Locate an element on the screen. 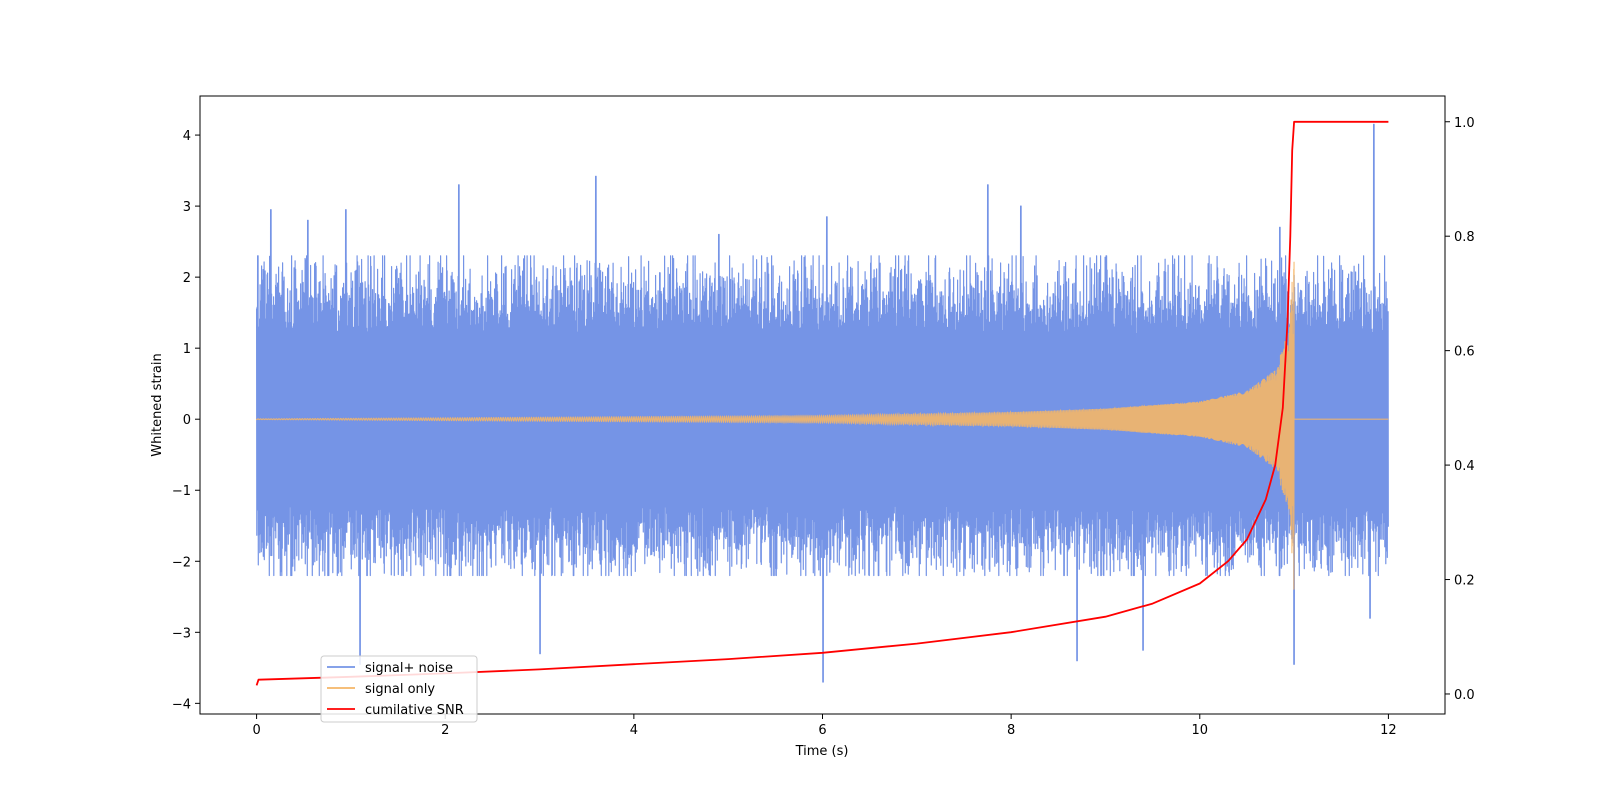  y2-tick-label: 0.6 is located at coordinates (1464, 352).